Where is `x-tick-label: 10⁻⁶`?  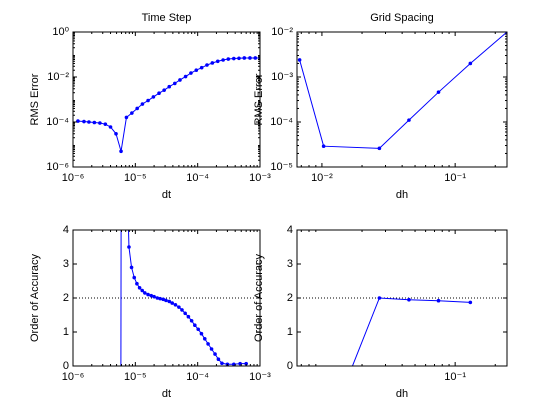 x-tick-label: 10⁻⁶ is located at coordinates (73, 377).